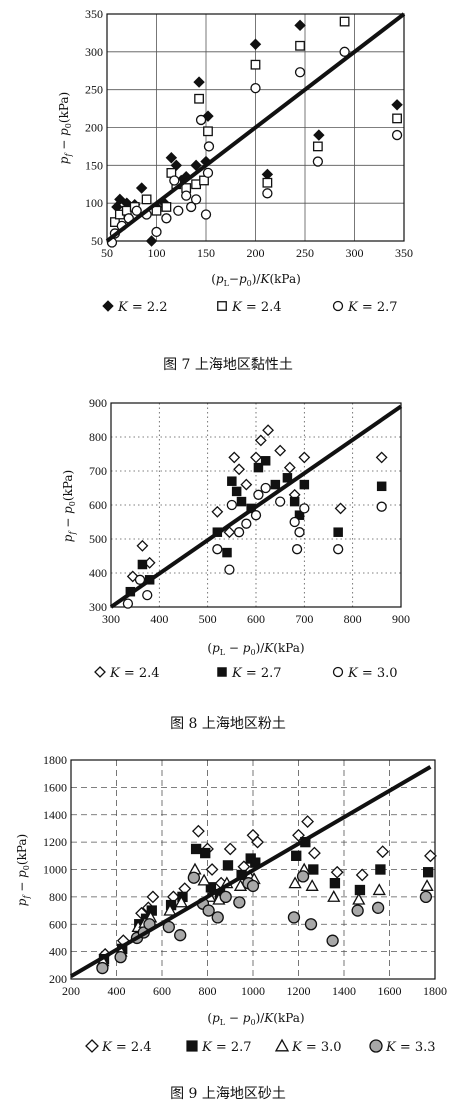 The image size is (457, 1116). What do you see at coordinates (255, 1019) in the screenshot?
I see `fig9-x-axis-title: (pL − p0)/K(kPa)` at bounding box center [255, 1019].